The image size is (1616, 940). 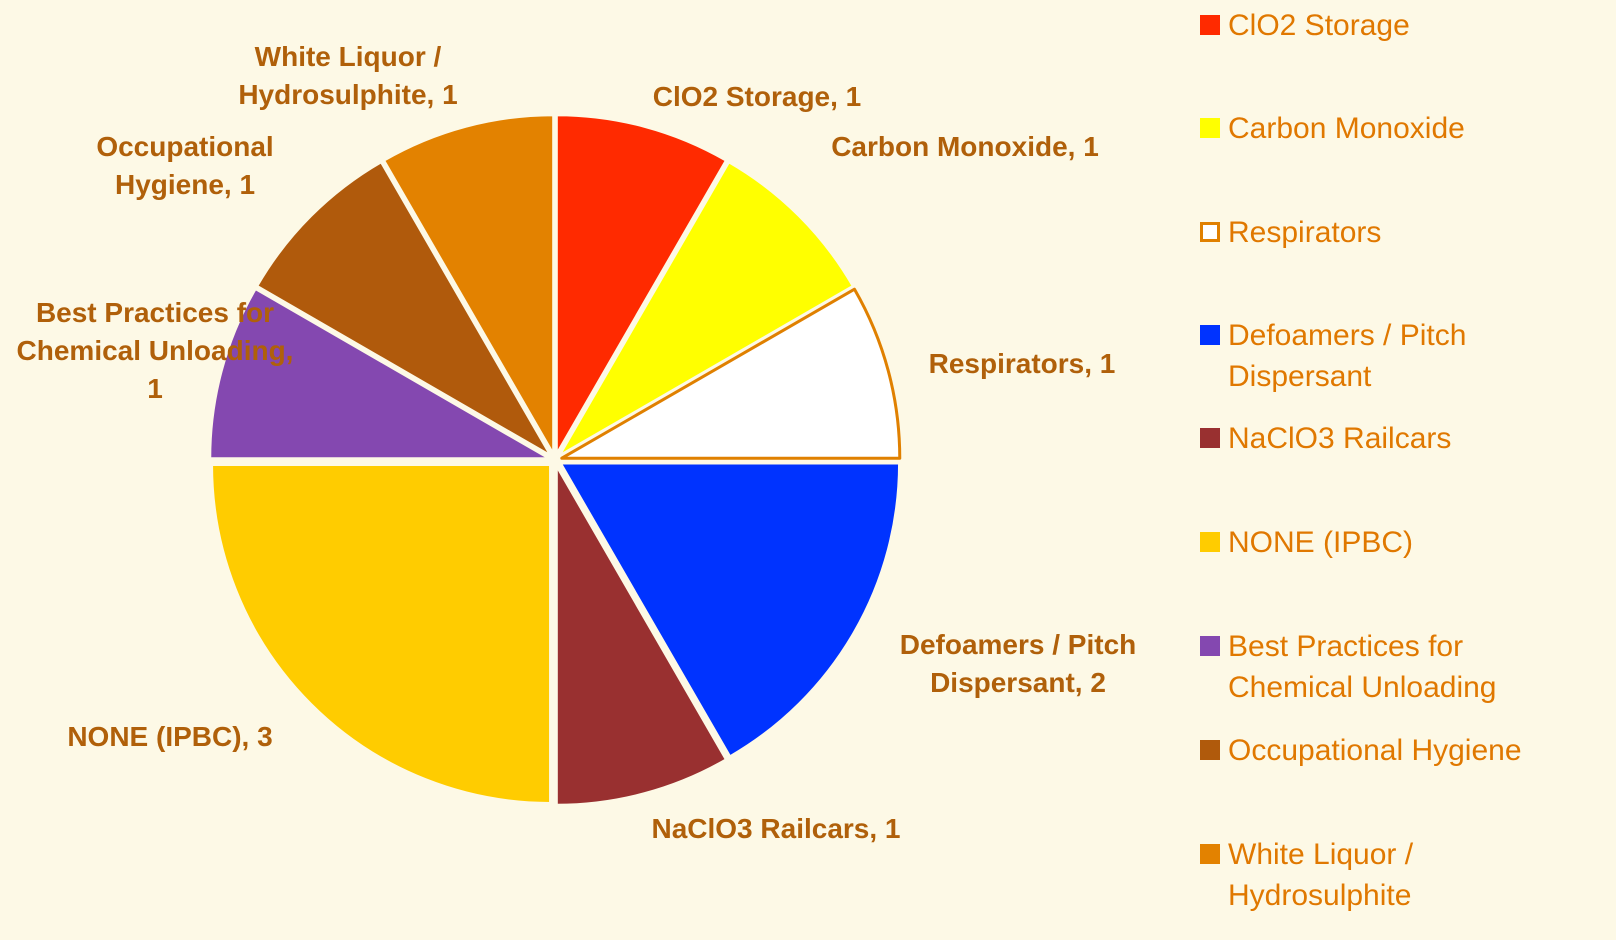 I want to click on data-label: Best Practices for Chemical Unloading, 1, so click(x=155, y=350).